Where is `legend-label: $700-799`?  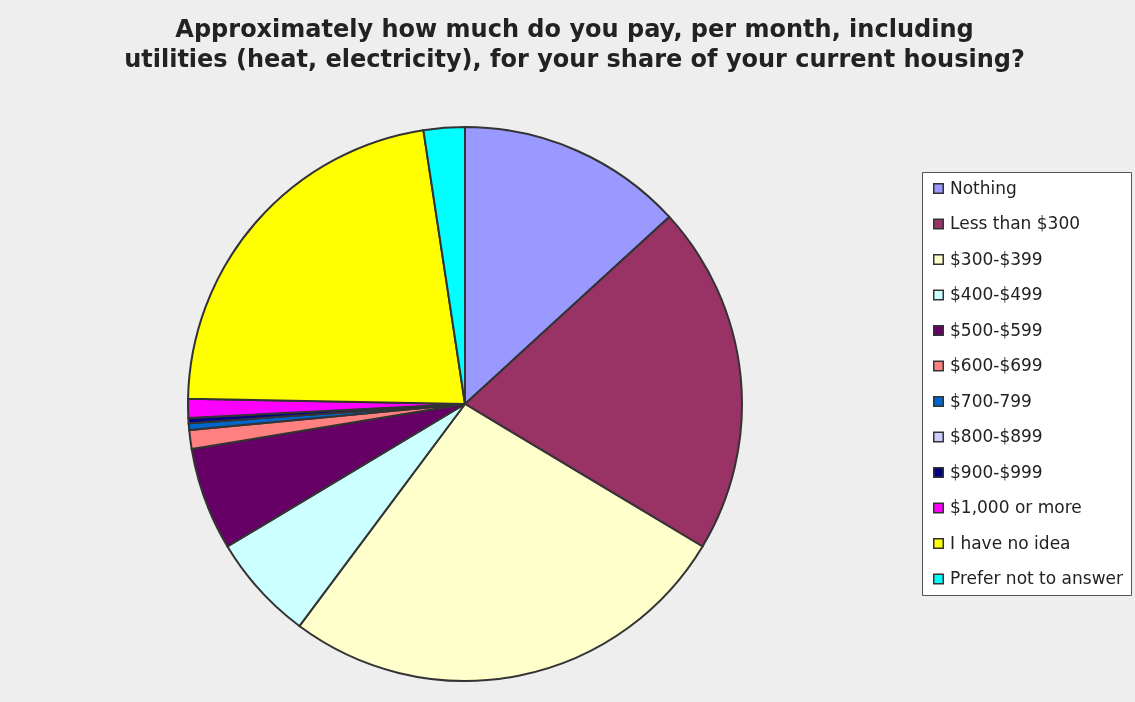
legend-label: $700-799 is located at coordinates (991, 400).